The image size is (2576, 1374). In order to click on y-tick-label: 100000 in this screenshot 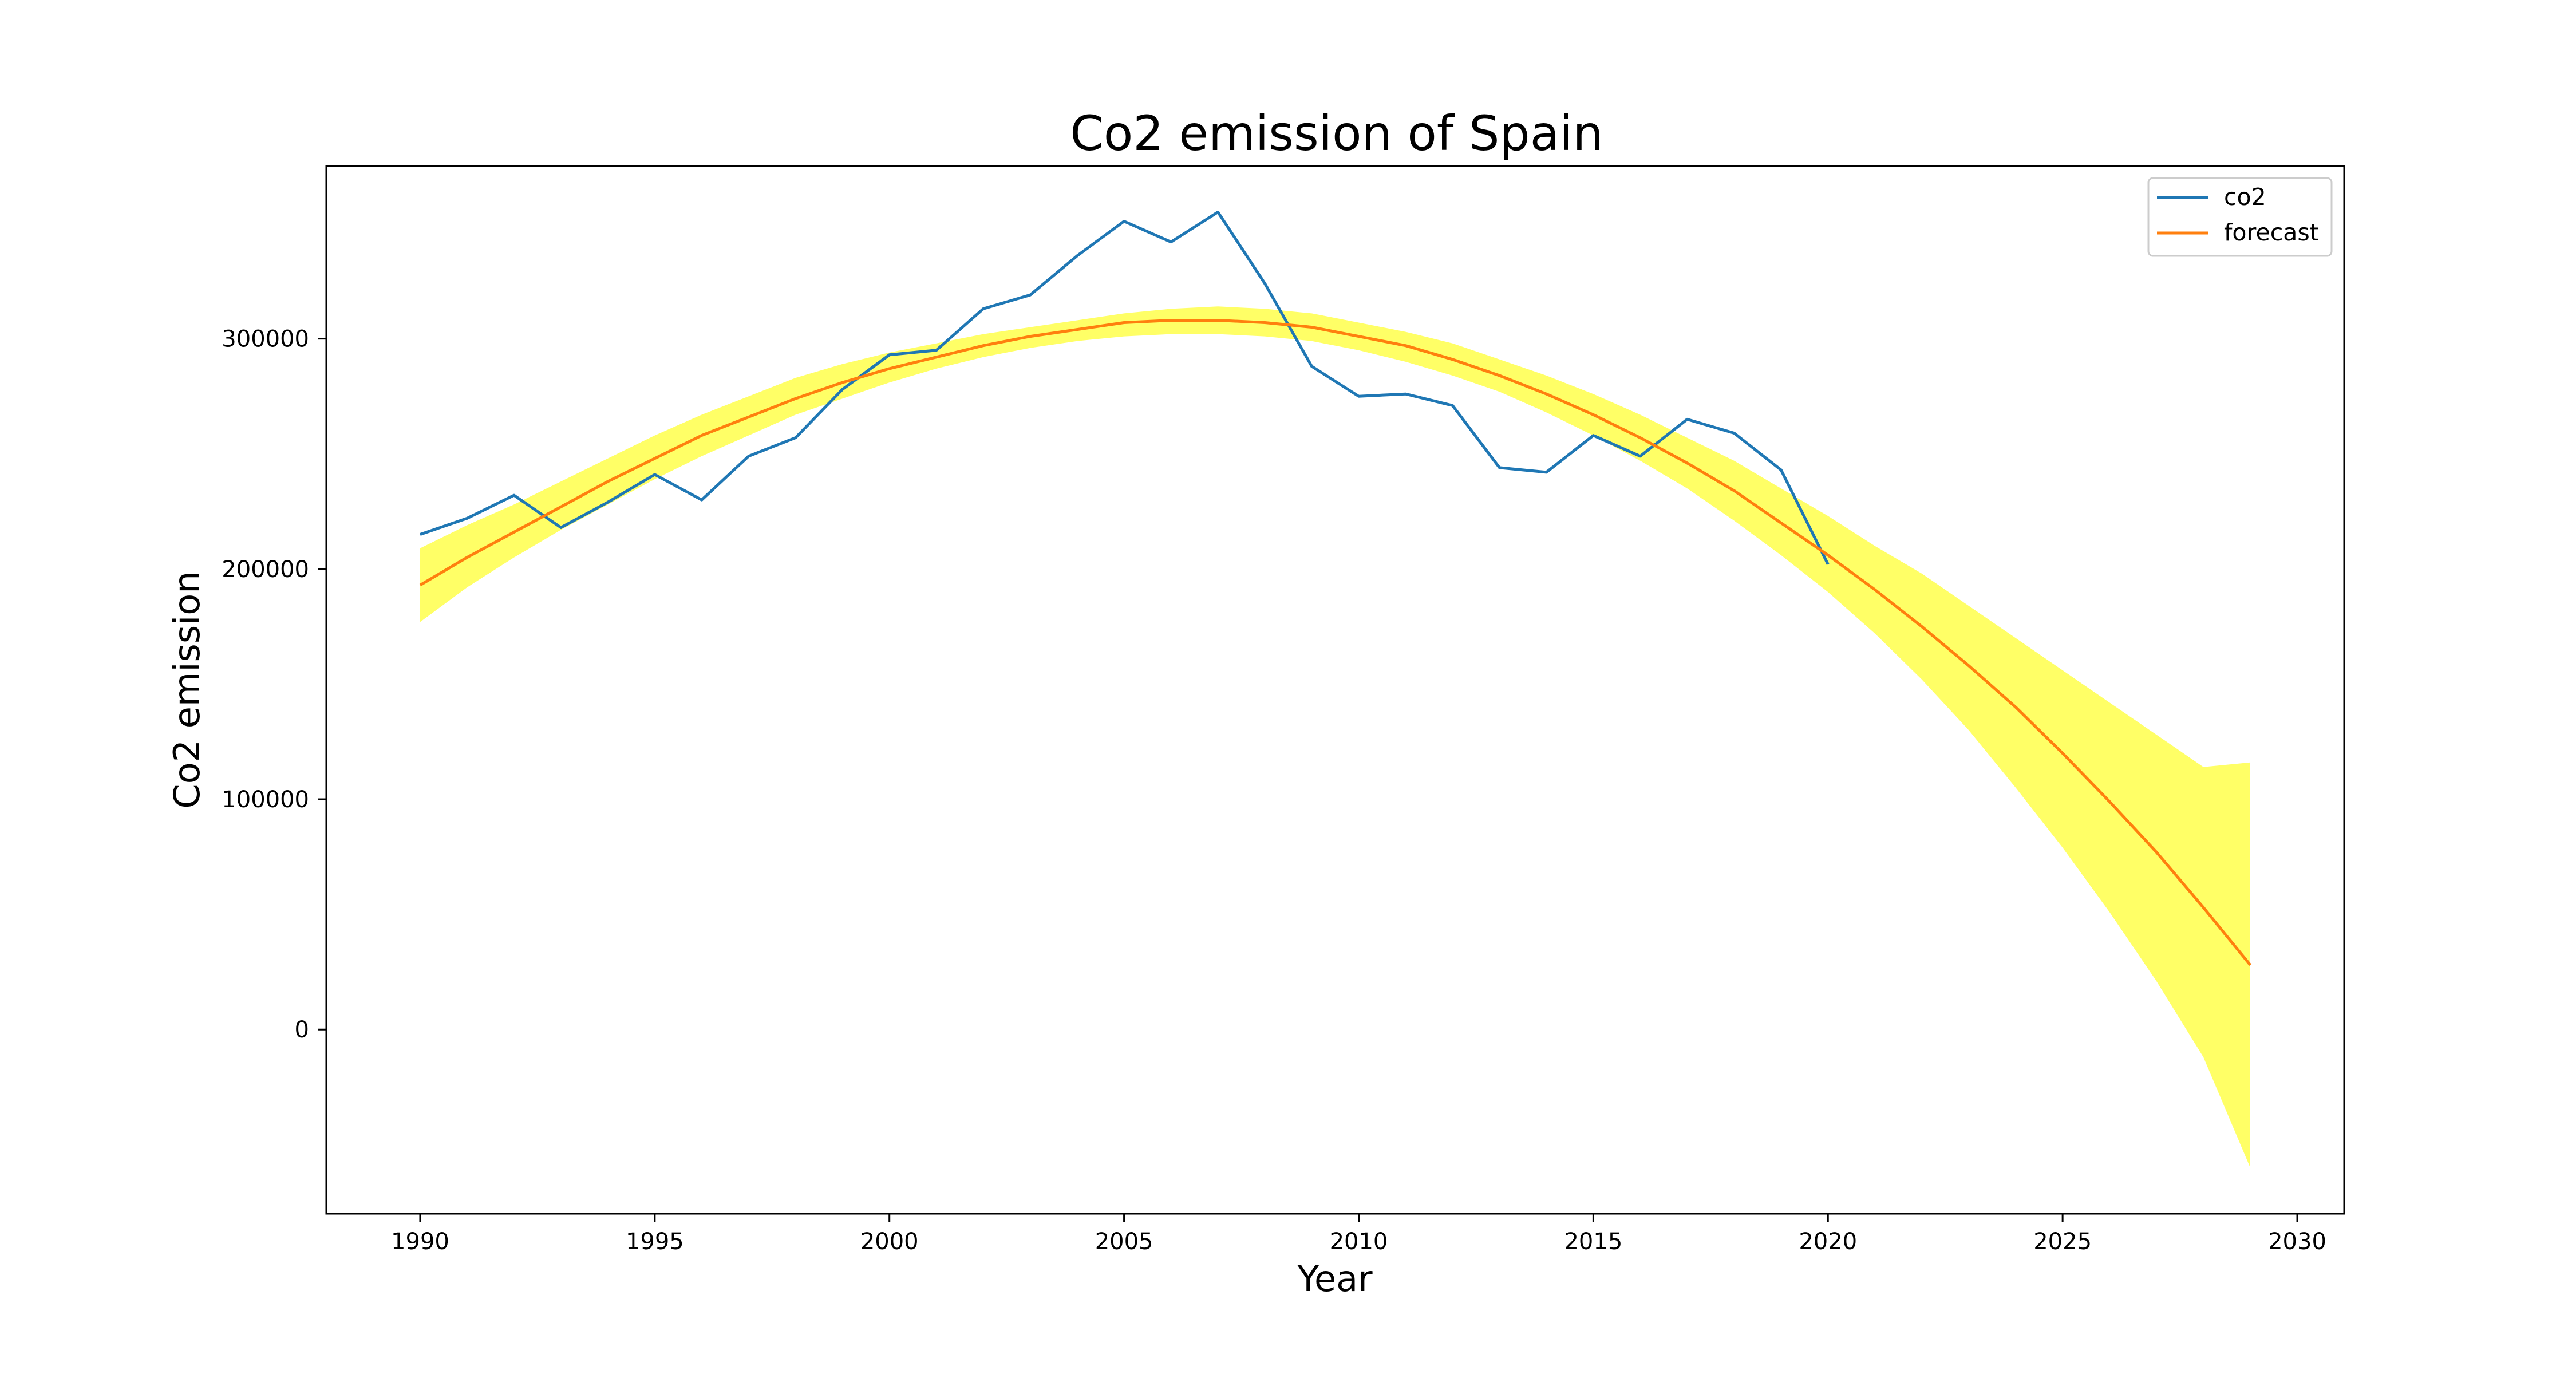, I will do `click(265, 800)`.